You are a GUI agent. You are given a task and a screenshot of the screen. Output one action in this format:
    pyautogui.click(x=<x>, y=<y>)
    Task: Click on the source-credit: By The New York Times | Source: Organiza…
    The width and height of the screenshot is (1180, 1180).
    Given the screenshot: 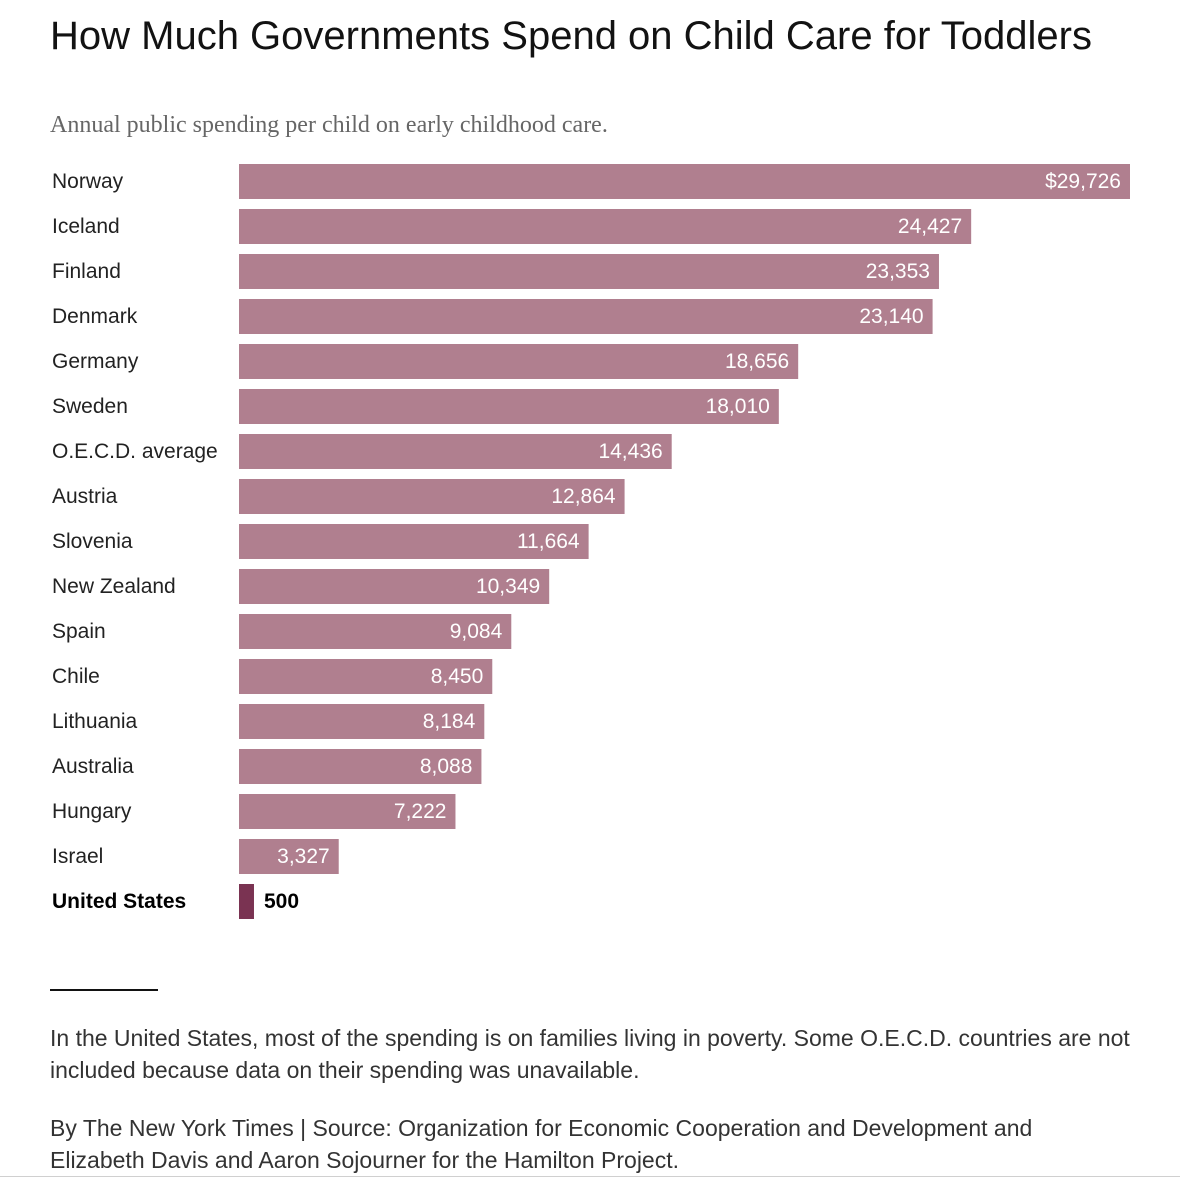 What is the action you would take?
    pyautogui.click(x=541, y=1144)
    